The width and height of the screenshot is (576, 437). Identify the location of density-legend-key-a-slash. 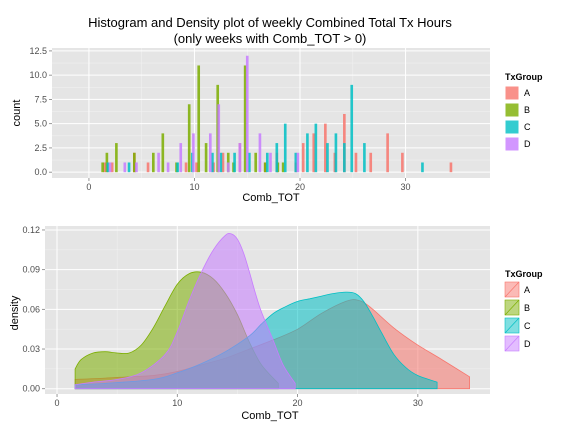
(512, 289).